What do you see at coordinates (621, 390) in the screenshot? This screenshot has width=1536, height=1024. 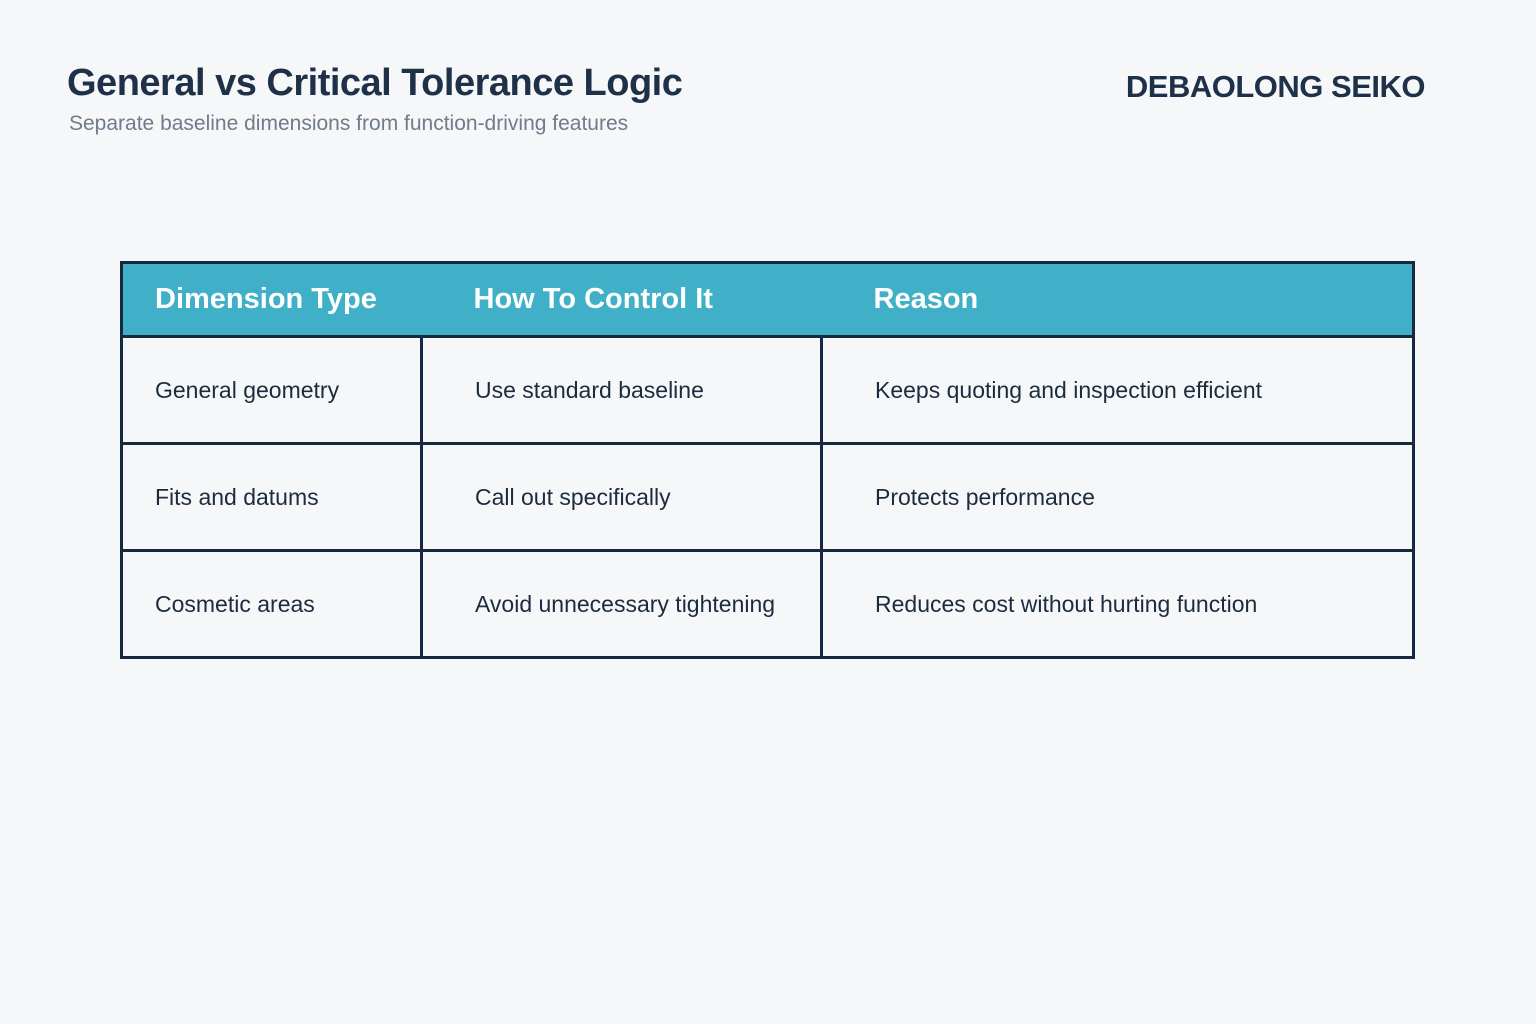 I see `table-cell: Use standard baseline` at bounding box center [621, 390].